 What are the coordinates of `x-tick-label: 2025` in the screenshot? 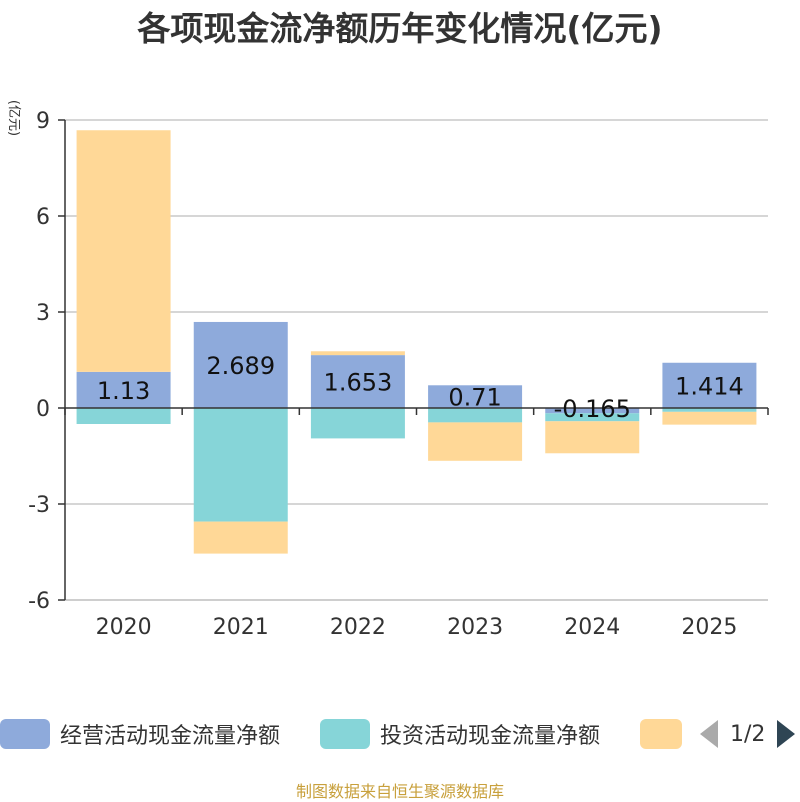 It's located at (709, 627).